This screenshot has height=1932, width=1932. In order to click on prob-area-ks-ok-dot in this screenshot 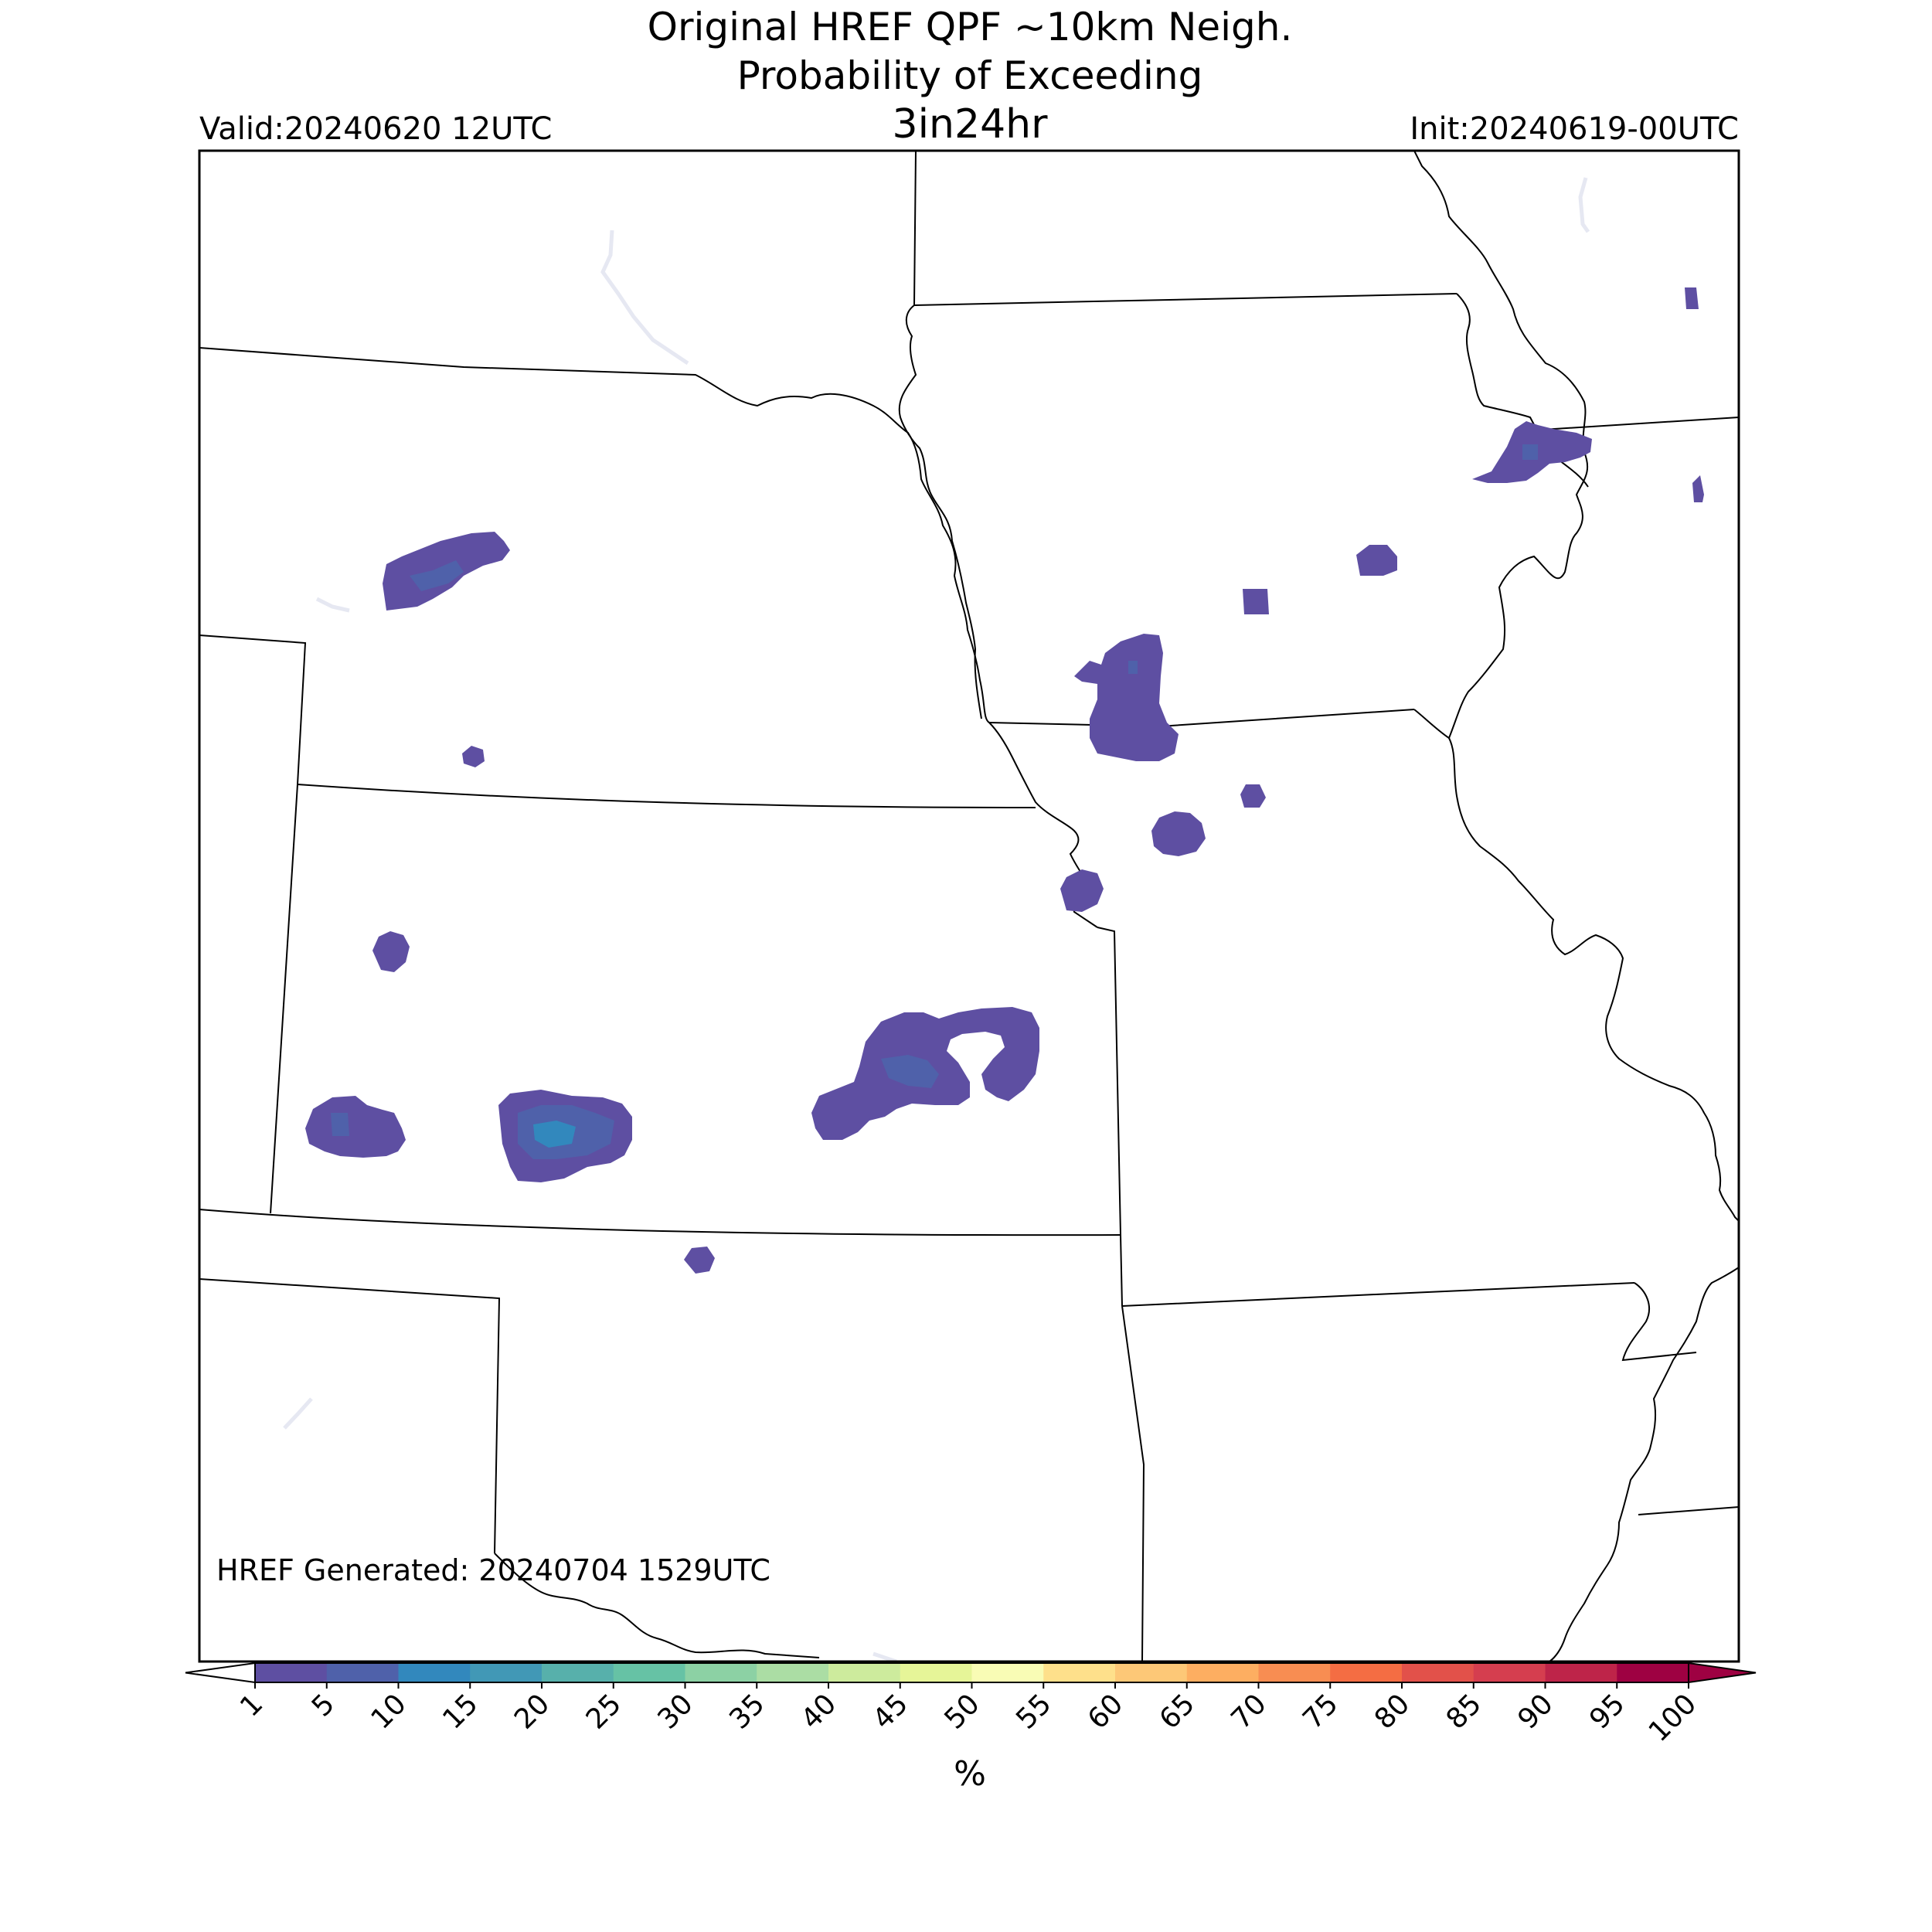, I will do `click(699, 1261)`.